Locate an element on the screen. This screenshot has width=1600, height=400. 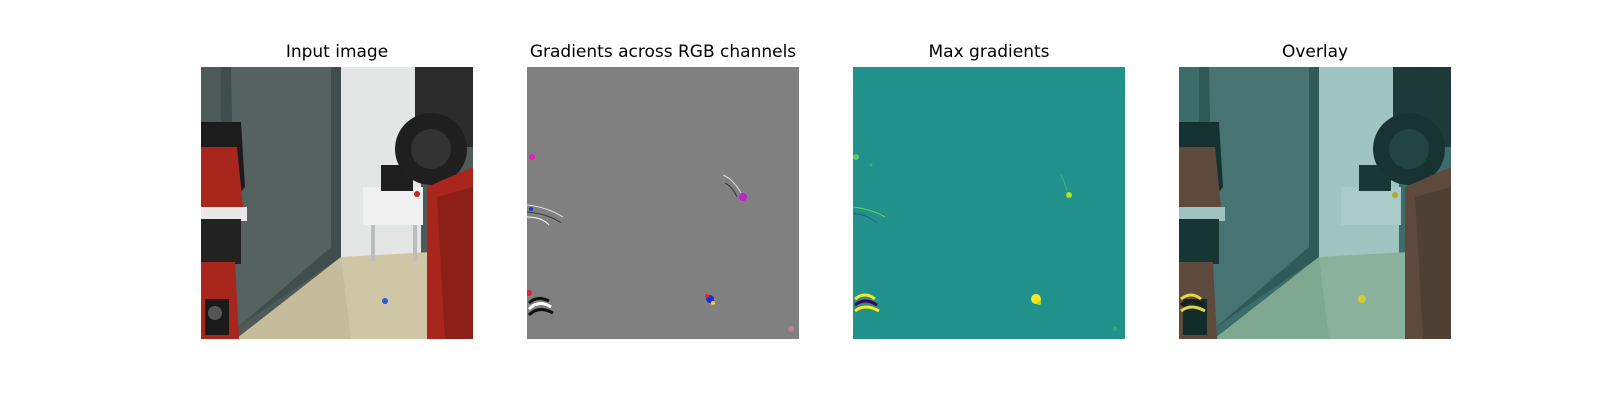
gradients-rgb-image is located at coordinates (663, 203).